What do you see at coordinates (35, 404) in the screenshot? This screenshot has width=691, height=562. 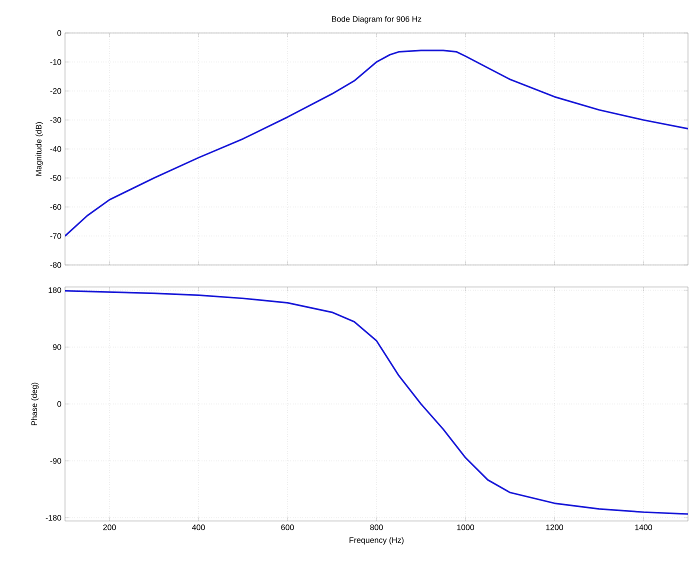 I see `y-axis-title: Phase (deg)` at bounding box center [35, 404].